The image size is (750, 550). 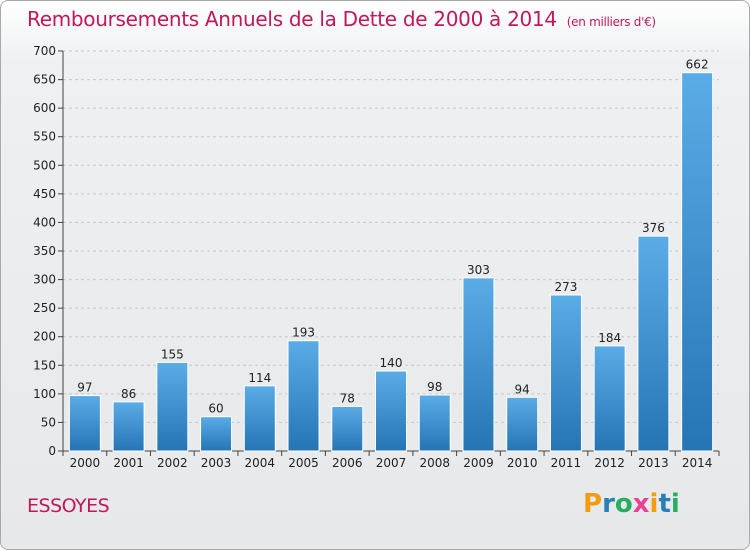 I want to click on data-label: 662, so click(x=697, y=65).